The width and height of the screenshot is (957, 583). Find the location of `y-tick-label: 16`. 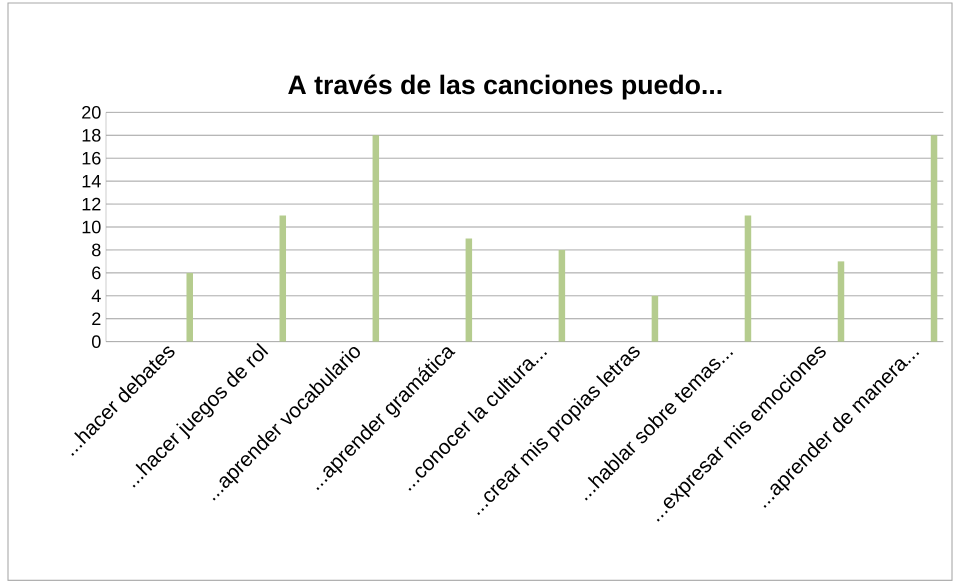

y-tick-label: 16 is located at coordinates (91, 158).